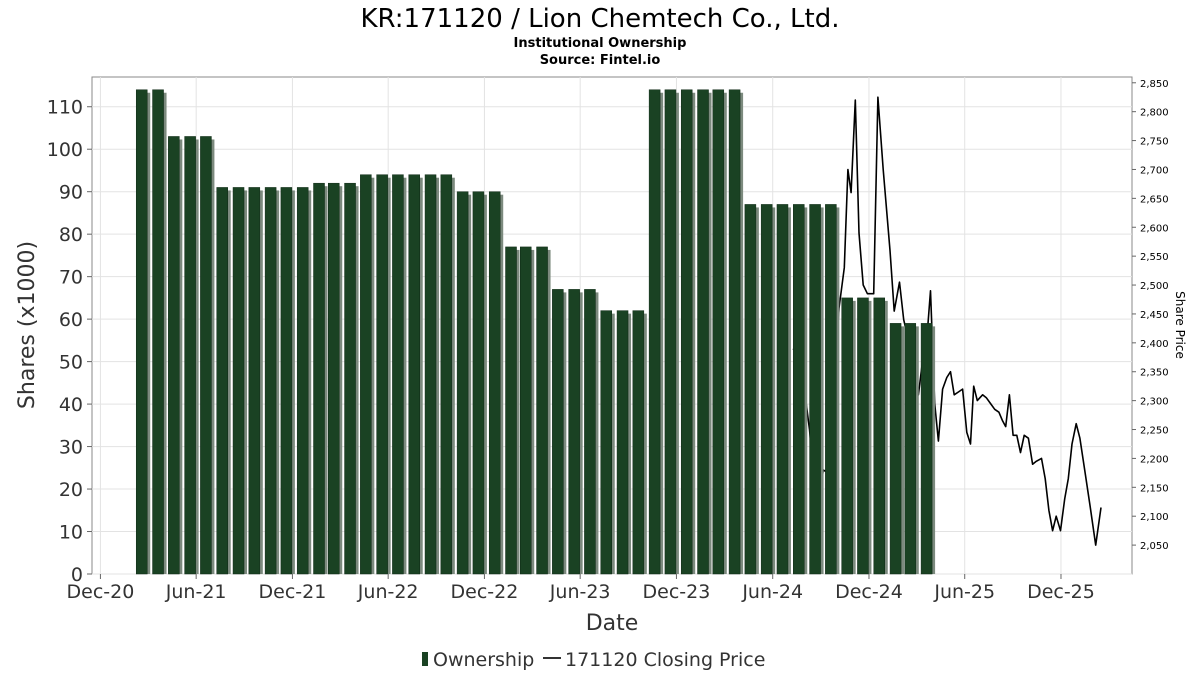 The width and height of the screenshot is (1200, 675). What do you see at coordinates (1154, 170) in the screenshot?
I see `y2-tick-label: 2,700` at bounding box center [1154, 170].